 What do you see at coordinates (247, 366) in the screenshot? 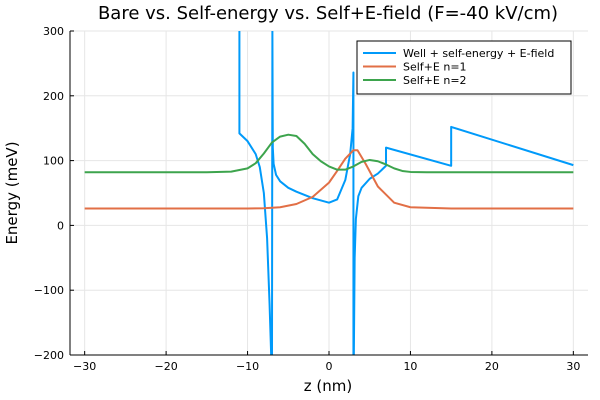
I see `x-tick-label: −10` at bounding box center [247, 366].